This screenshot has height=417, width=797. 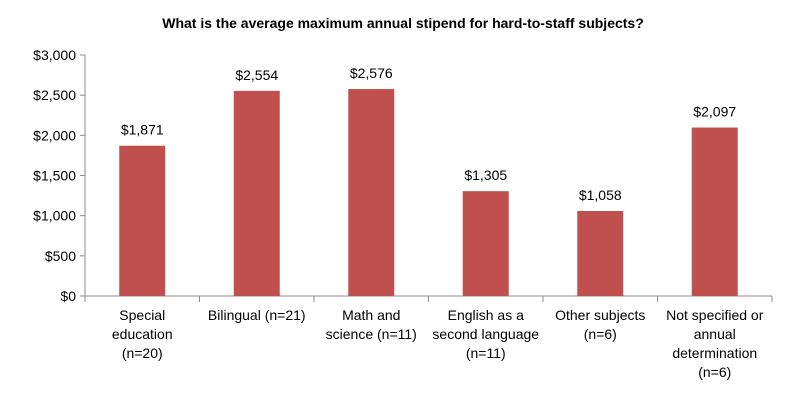 What do you see at coordinates (142, 315) in the screenshot?
I see `x-tick-label-line: Special` at bounding box center [142, 315].